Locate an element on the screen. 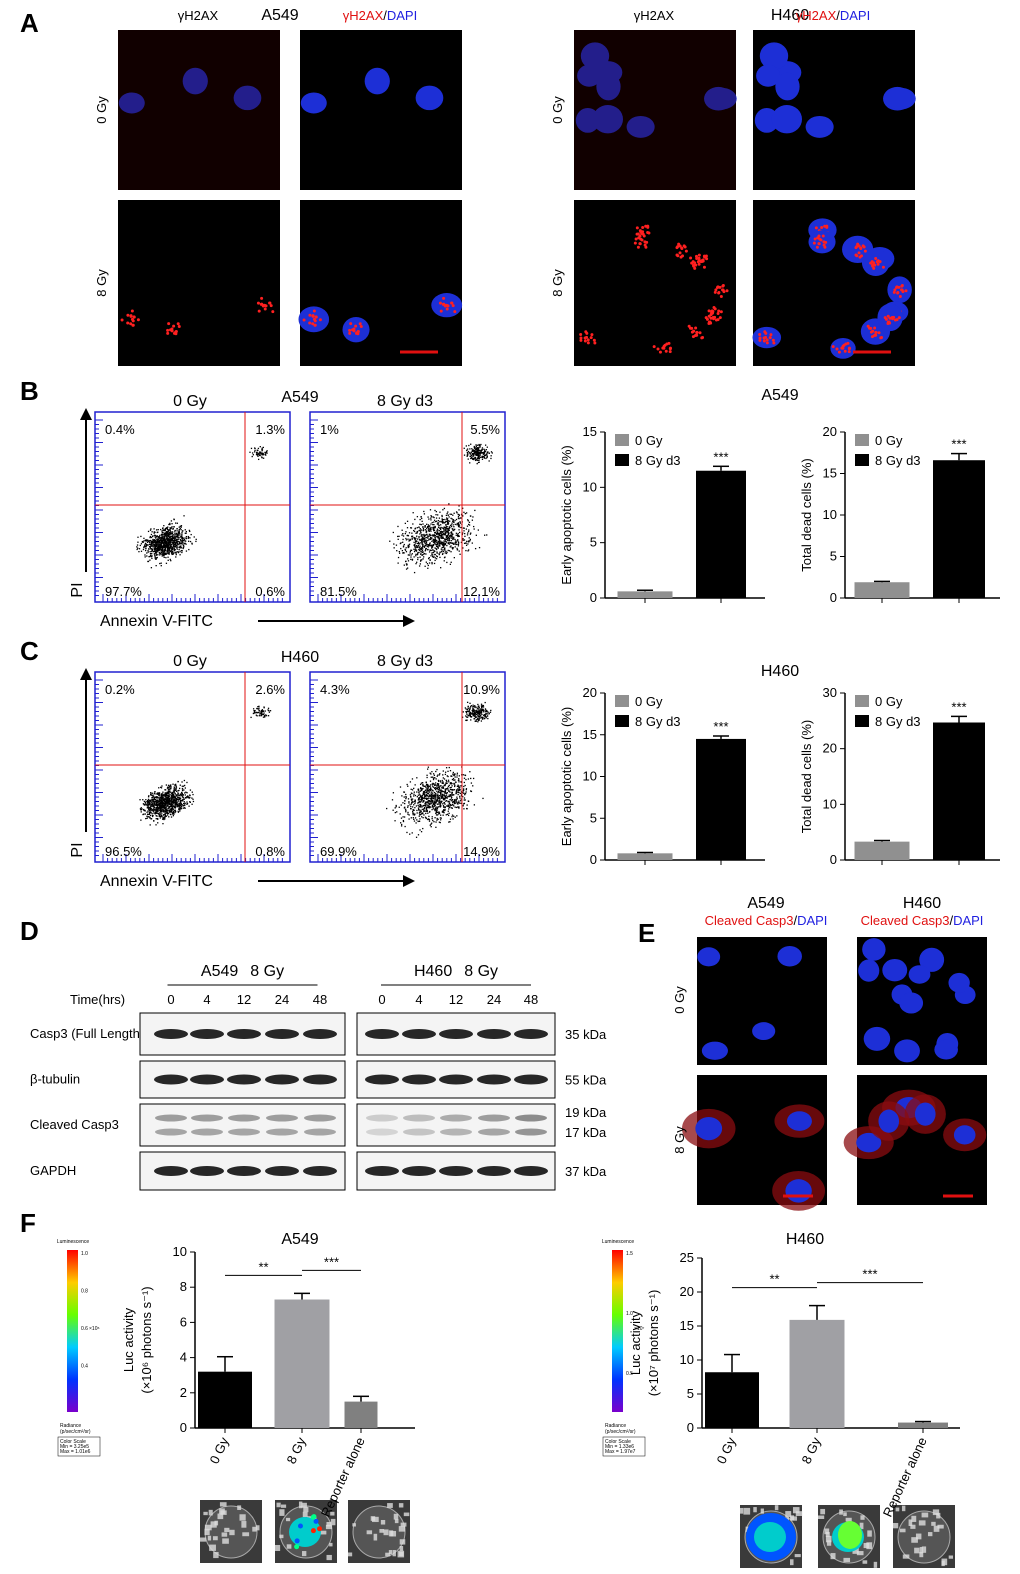 The image size is (1020, 1574). flow-title: 0 Gy is located at coordinates (190, 401).